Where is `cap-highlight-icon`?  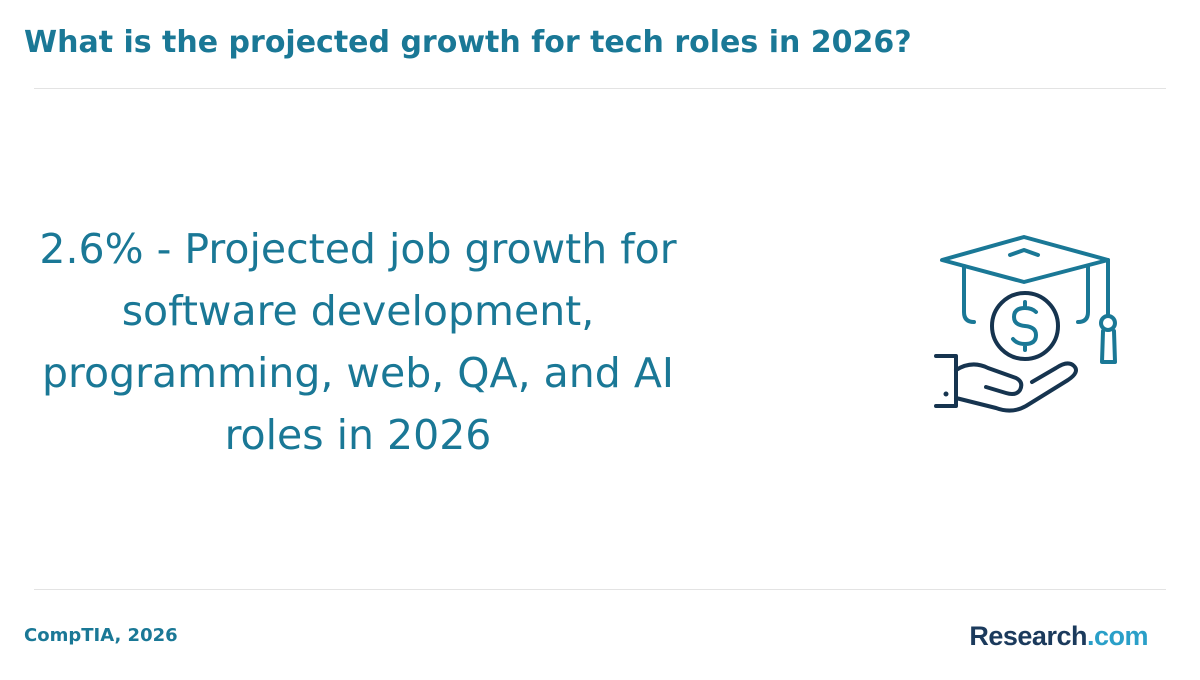
cap-highlight-icon is located at coordinates (1024, 252).